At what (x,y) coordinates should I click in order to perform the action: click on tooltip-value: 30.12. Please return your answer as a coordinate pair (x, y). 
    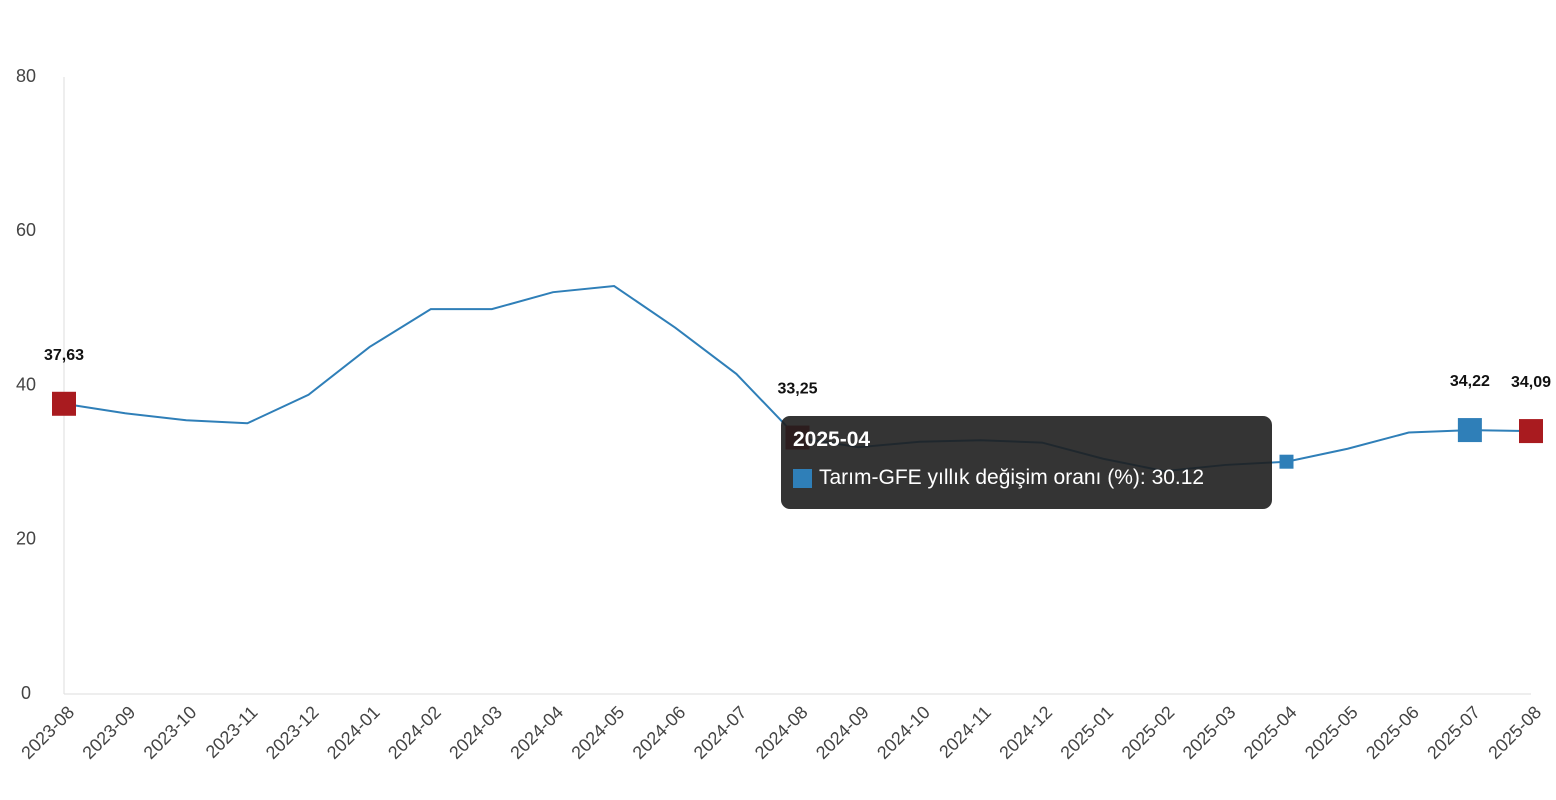
    Looking at the image, I should click on (1178, 477).